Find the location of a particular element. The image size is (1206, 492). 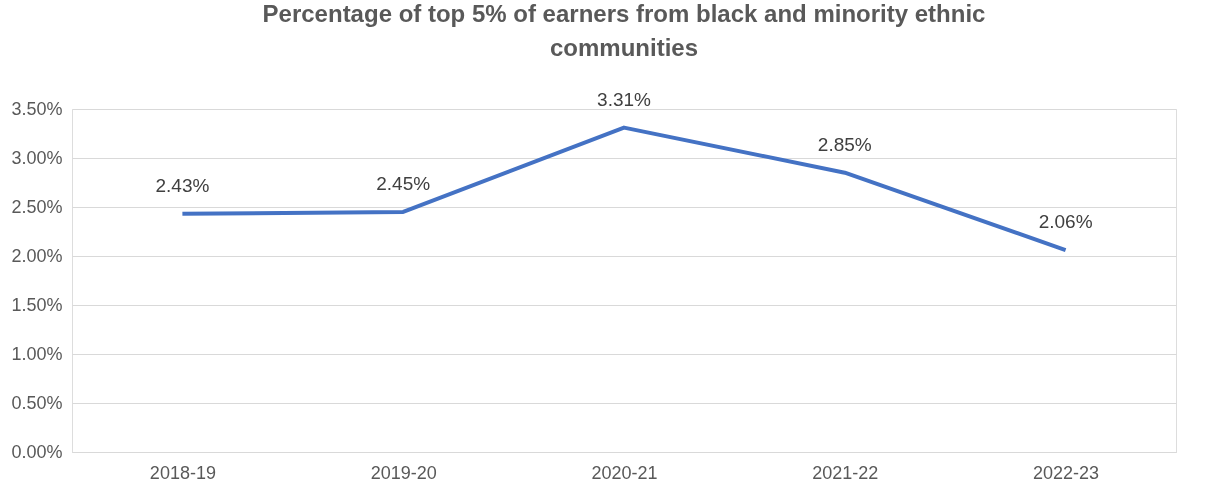

y-tick-label: 0.50% is located at coordinates (37, 402).